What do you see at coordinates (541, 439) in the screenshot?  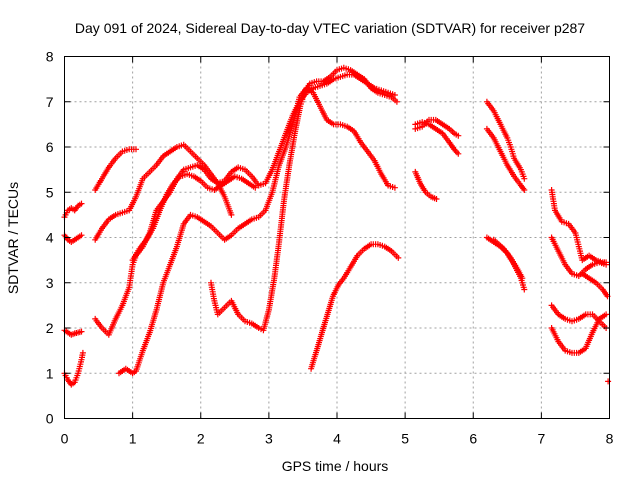 I see `x-tick-label: 7` at bounding box center [541, 439].